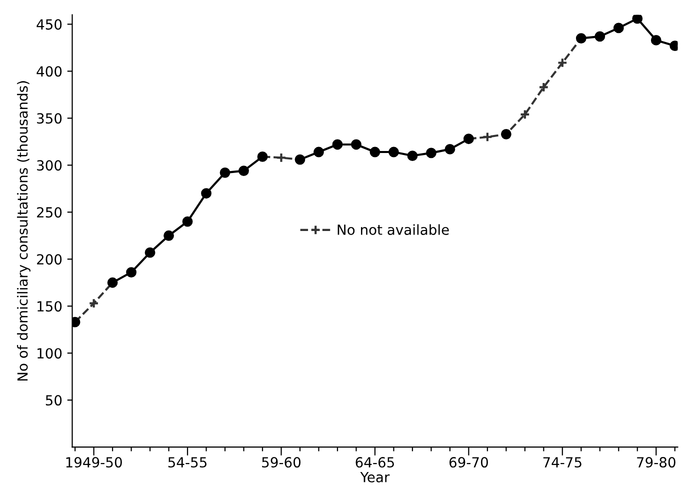  I want to click on y-tick-label: 300, so click(49, 165).